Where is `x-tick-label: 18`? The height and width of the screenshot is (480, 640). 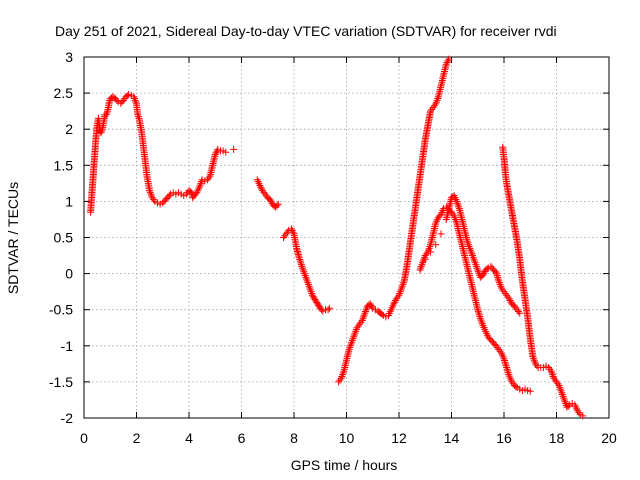
x-tick-label: 18 is located at coordinates (557, 438).